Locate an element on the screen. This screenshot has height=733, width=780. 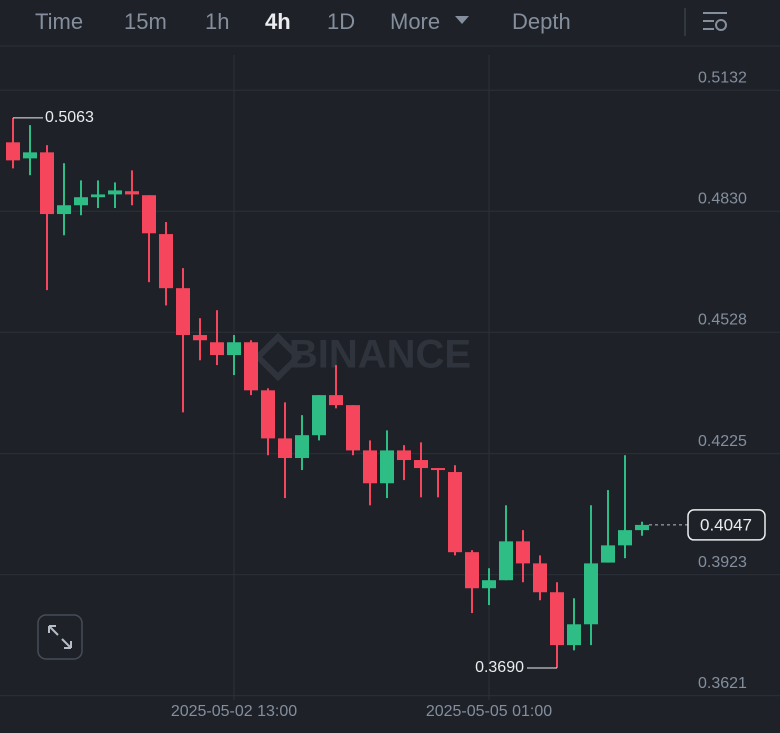
y-tick-label: 0.3923 is located at coordinates (722, 562).